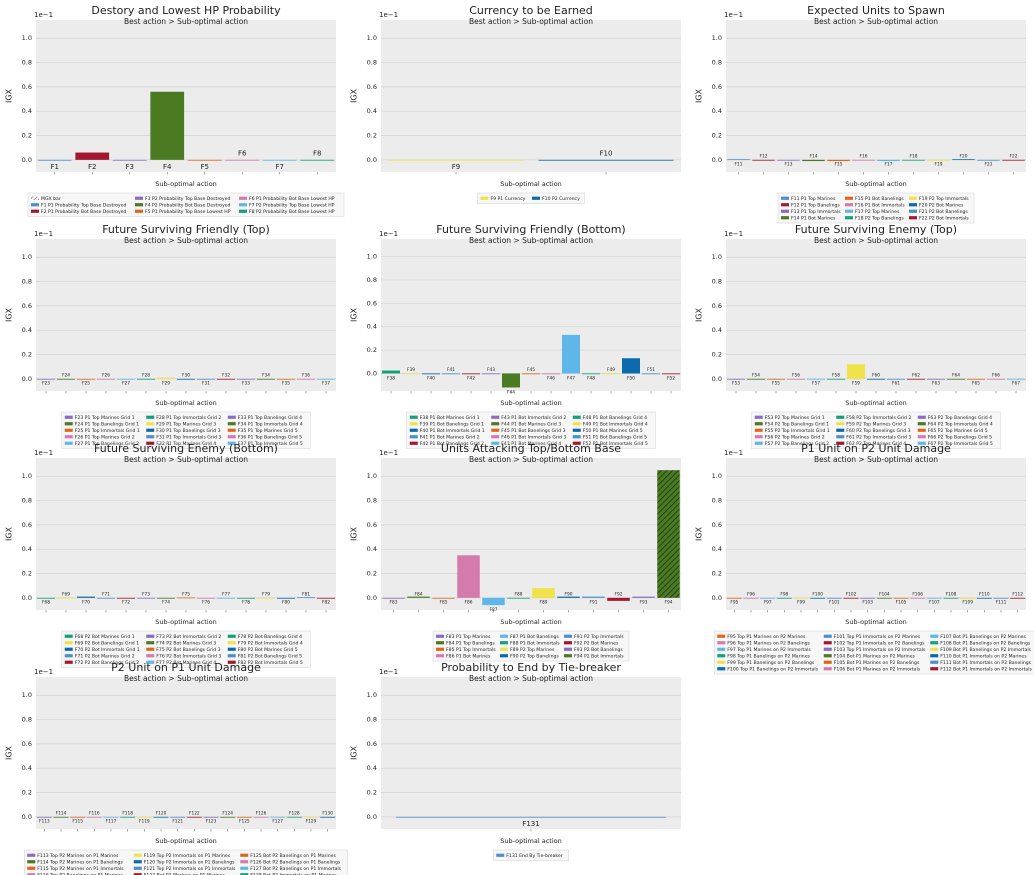 The height and width of the screenshot is (875, 1034). What do you see at coordinates (533, 431) in the screenshot?
I see `legend-label: F45 P1 Bot Banelings Grid 3` at bounding box center [533, 431].